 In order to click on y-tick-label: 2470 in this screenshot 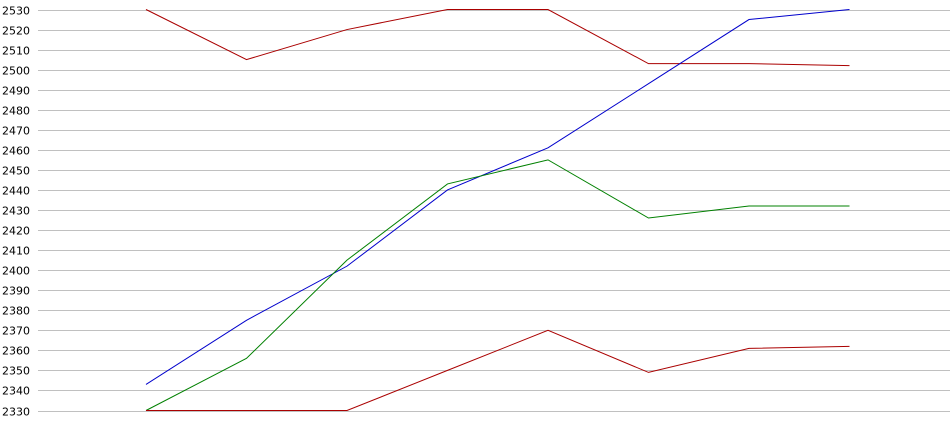, I will do `click(16, 131)`.